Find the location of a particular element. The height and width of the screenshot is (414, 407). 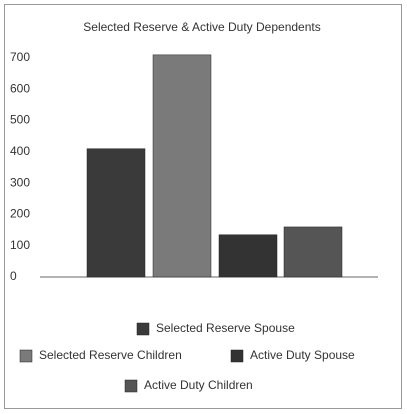

y-tick-label: 600 is located at coordinates (20, 88).